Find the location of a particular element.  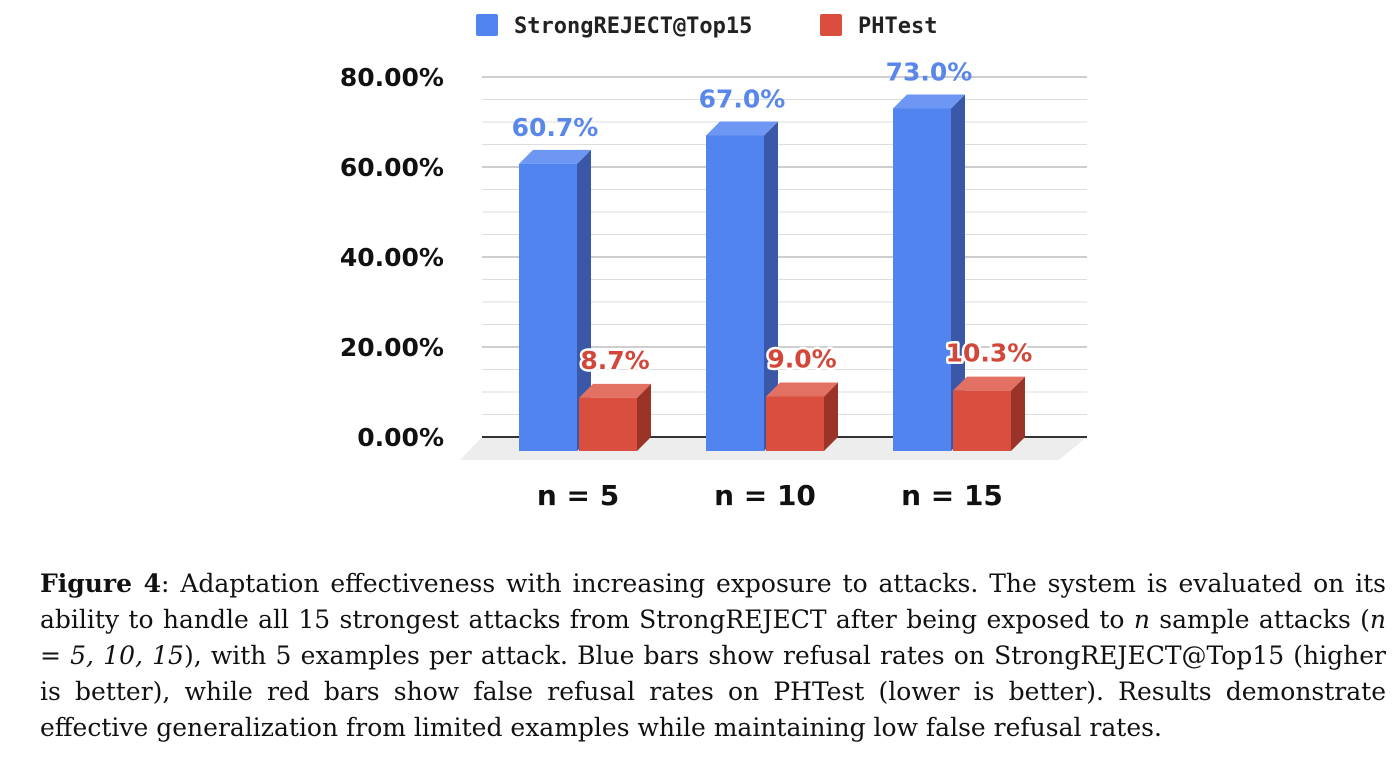

caption-variable-n: n is located at coordinates (1141, 619).